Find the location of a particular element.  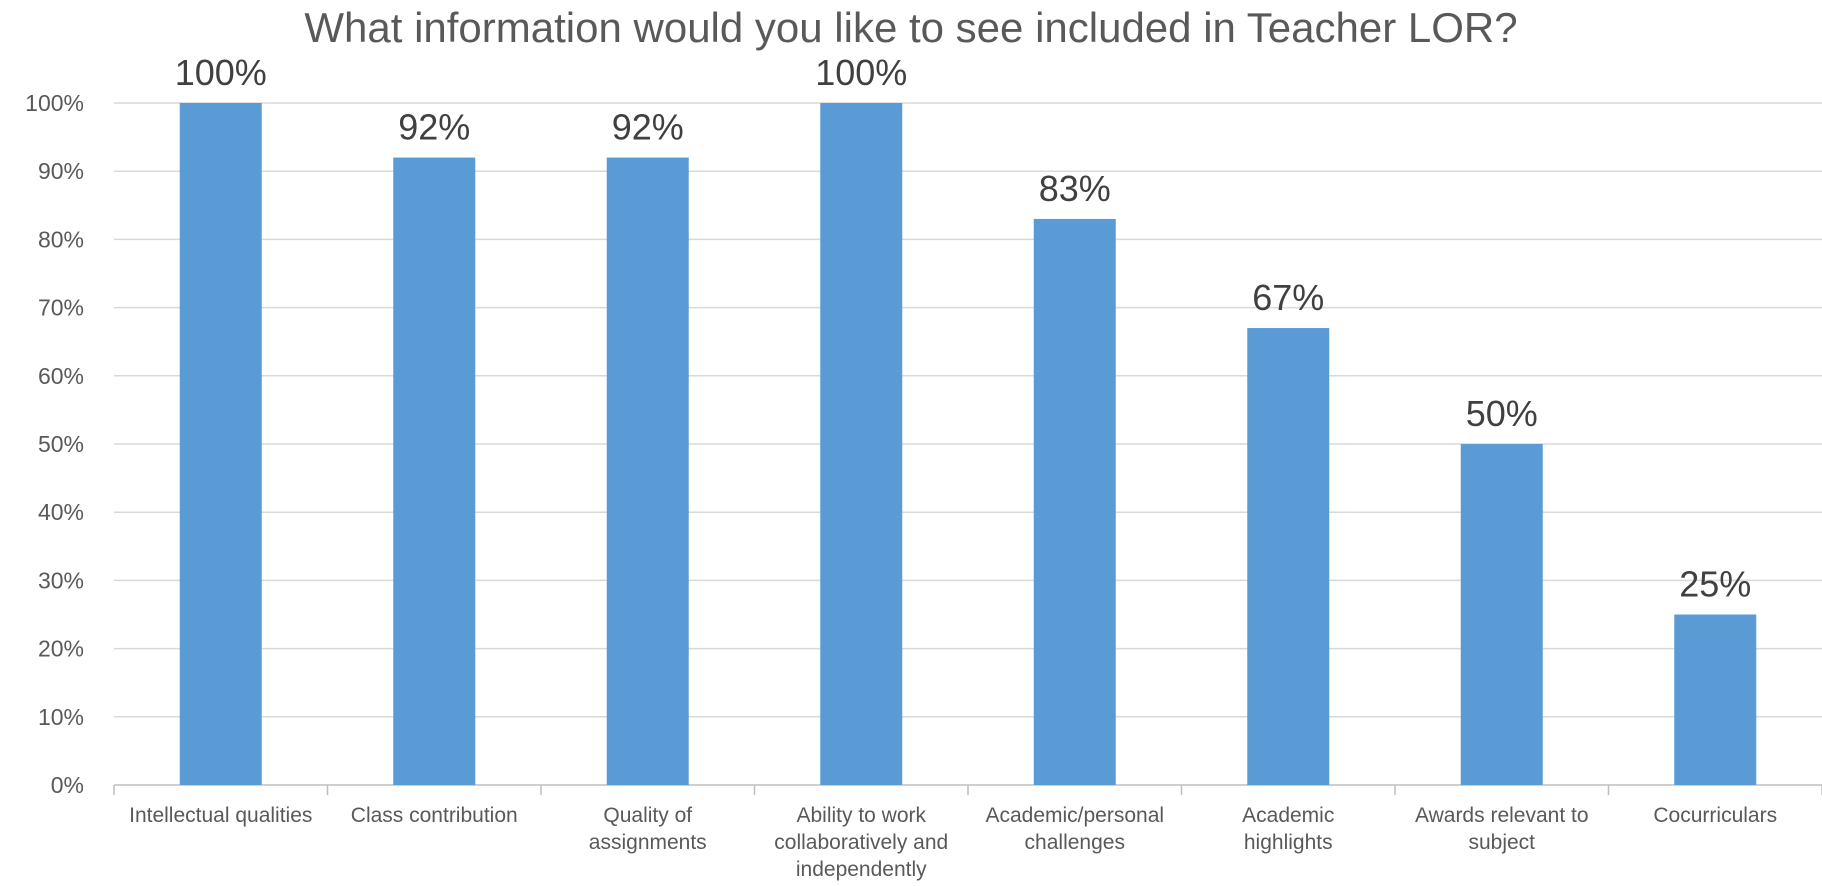

y-tick-label: 20% is located at coordinates (61, 649).